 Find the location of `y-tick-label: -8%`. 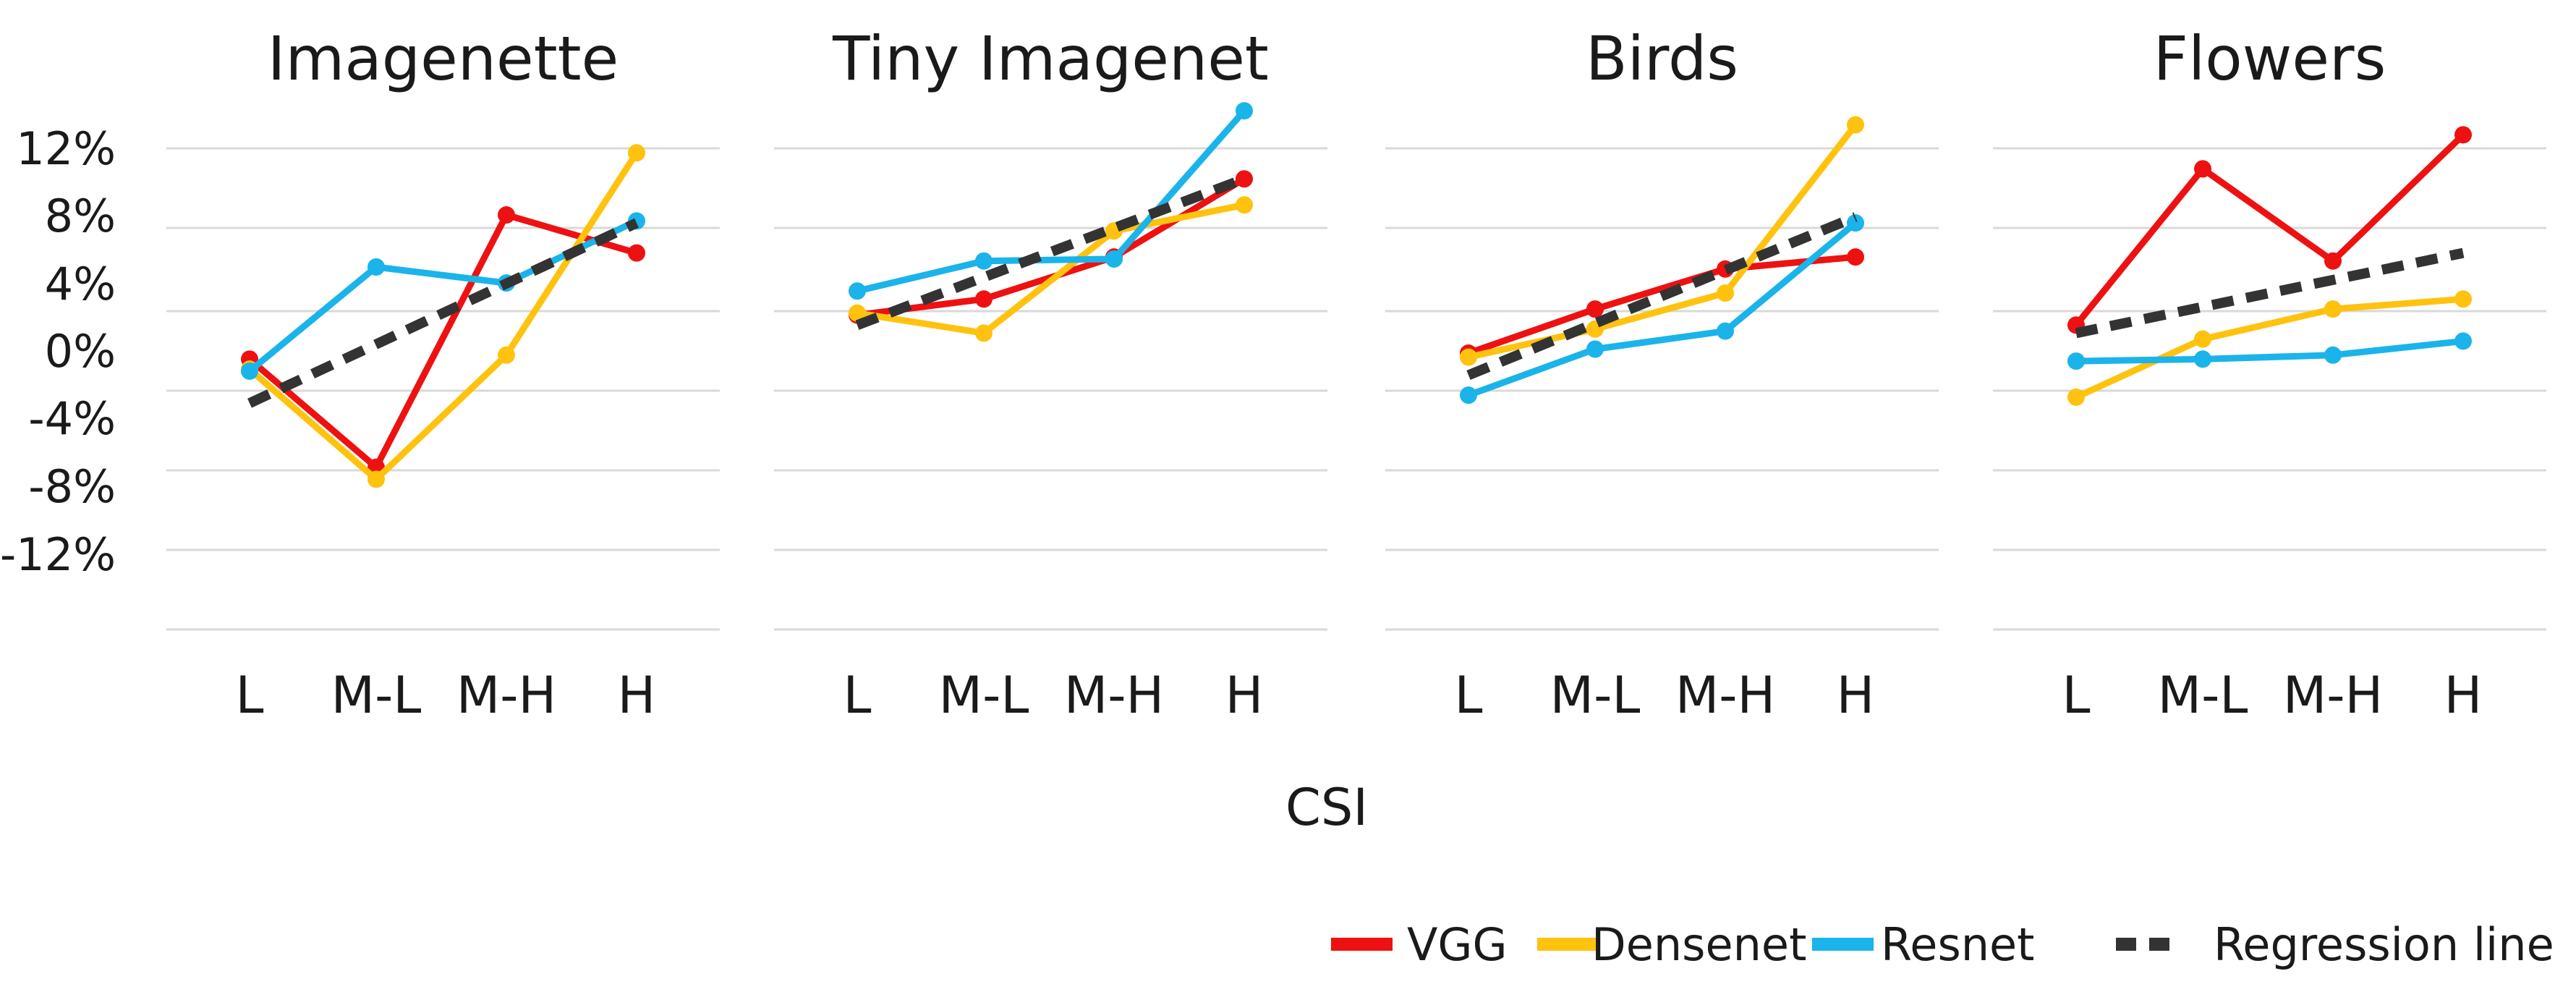

y-tick-label: -8% is located at coordinates (72, 486).